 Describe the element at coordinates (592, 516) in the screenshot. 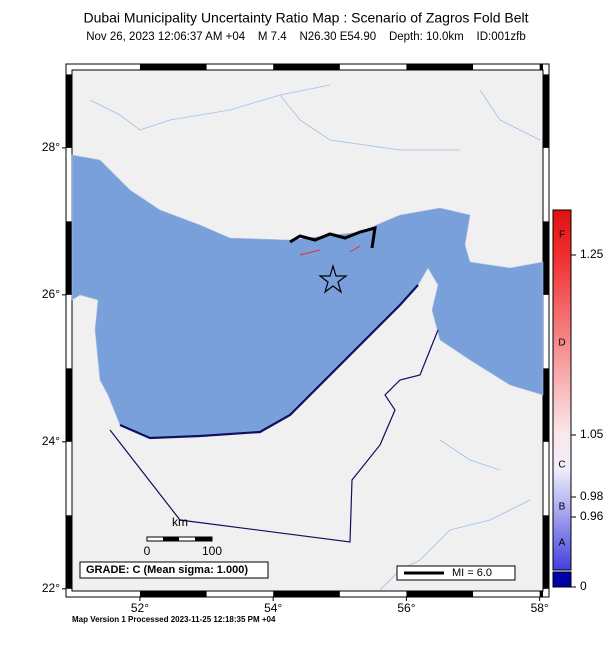

I see `colorbar-label: 0.96` at that location.